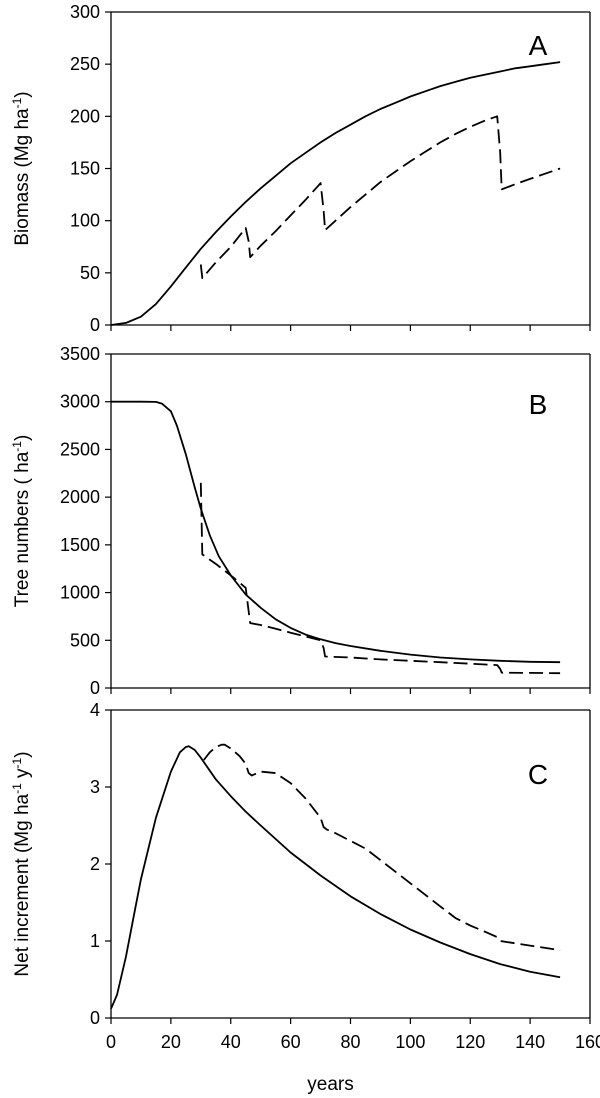 The height and width of the screenshot is (1098, 600). Describe the element at coordinates (21, 863) in the screenshot. I see `y-axis-title: Net increment (Mg ha-1 y-1)` at that location.